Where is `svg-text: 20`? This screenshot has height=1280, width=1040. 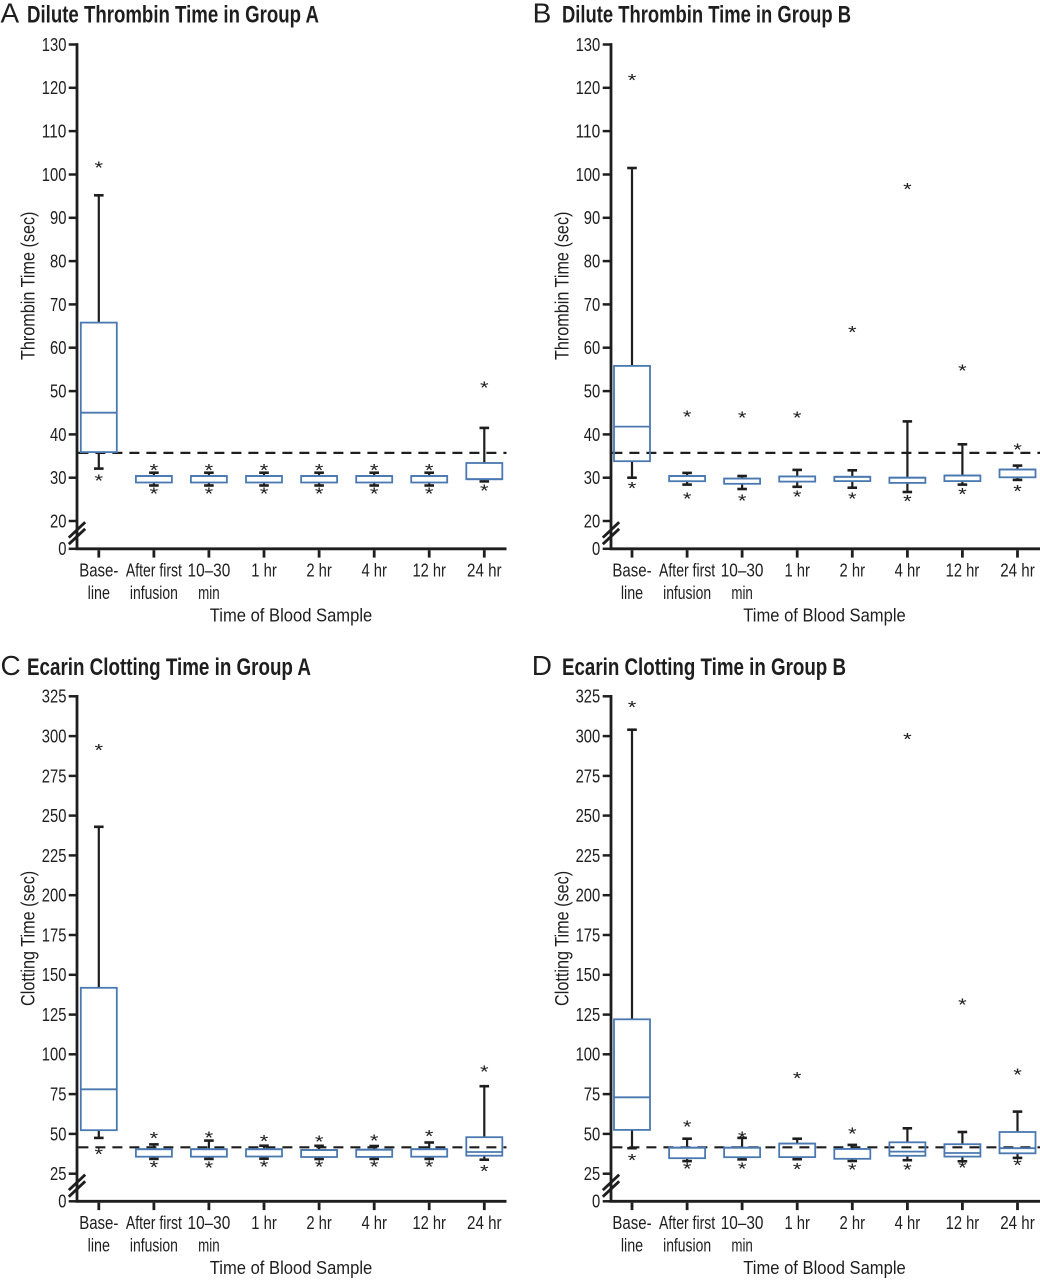 svg-text: 20 is located at coordinates (592, 521).